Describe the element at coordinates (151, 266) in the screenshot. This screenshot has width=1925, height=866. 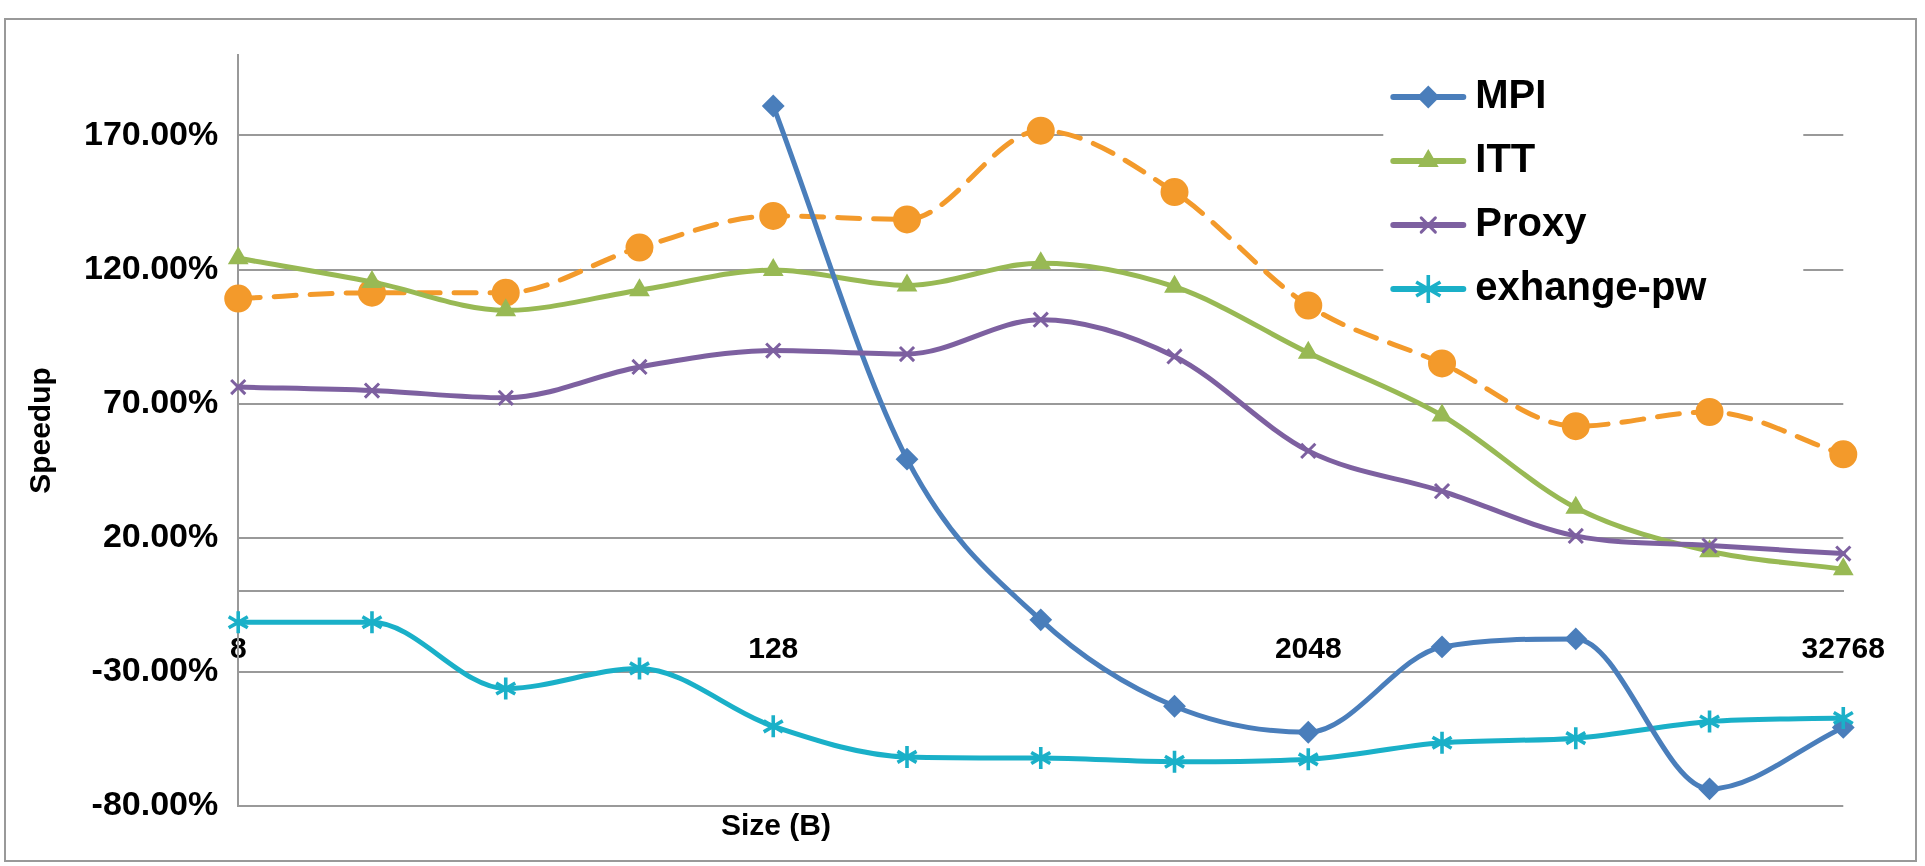
I see `y-tick-label: 120.00%` at that location.